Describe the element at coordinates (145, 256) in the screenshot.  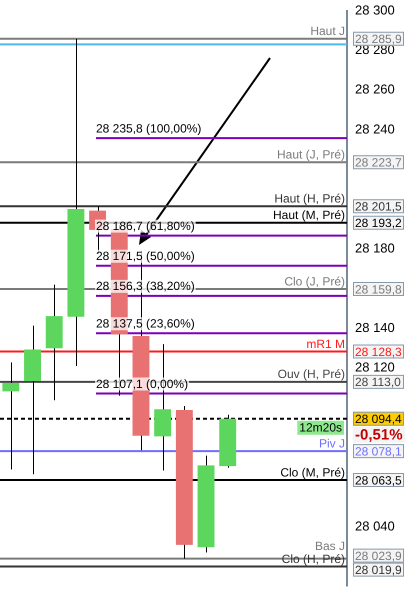
I see `ref-line-label: 28 171,5 (50,00%)` at that location.